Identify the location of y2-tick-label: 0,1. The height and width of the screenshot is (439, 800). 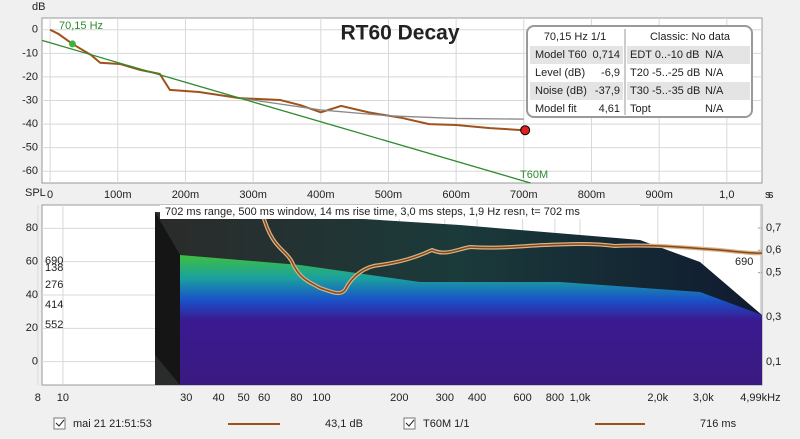
(773, 362).